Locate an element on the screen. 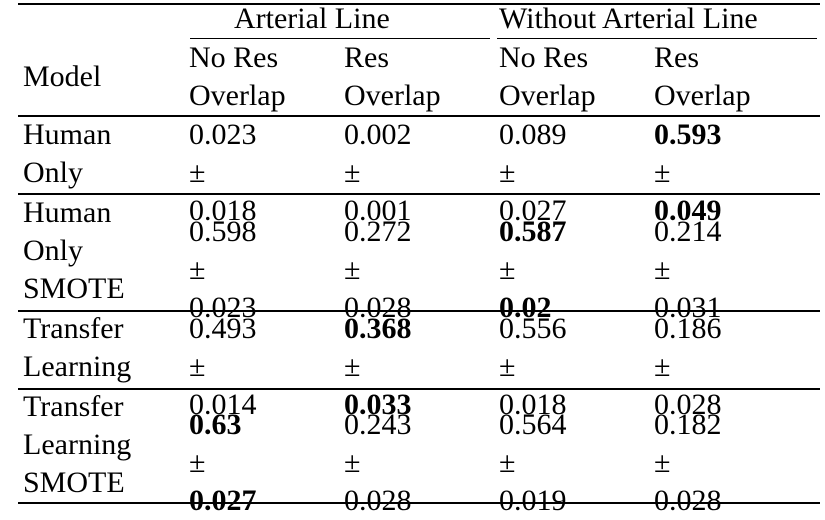 The height and width of the screenshot is (520, 825). table-cell: 0.593 ± 0.049 is located at coordinates (688, 172).